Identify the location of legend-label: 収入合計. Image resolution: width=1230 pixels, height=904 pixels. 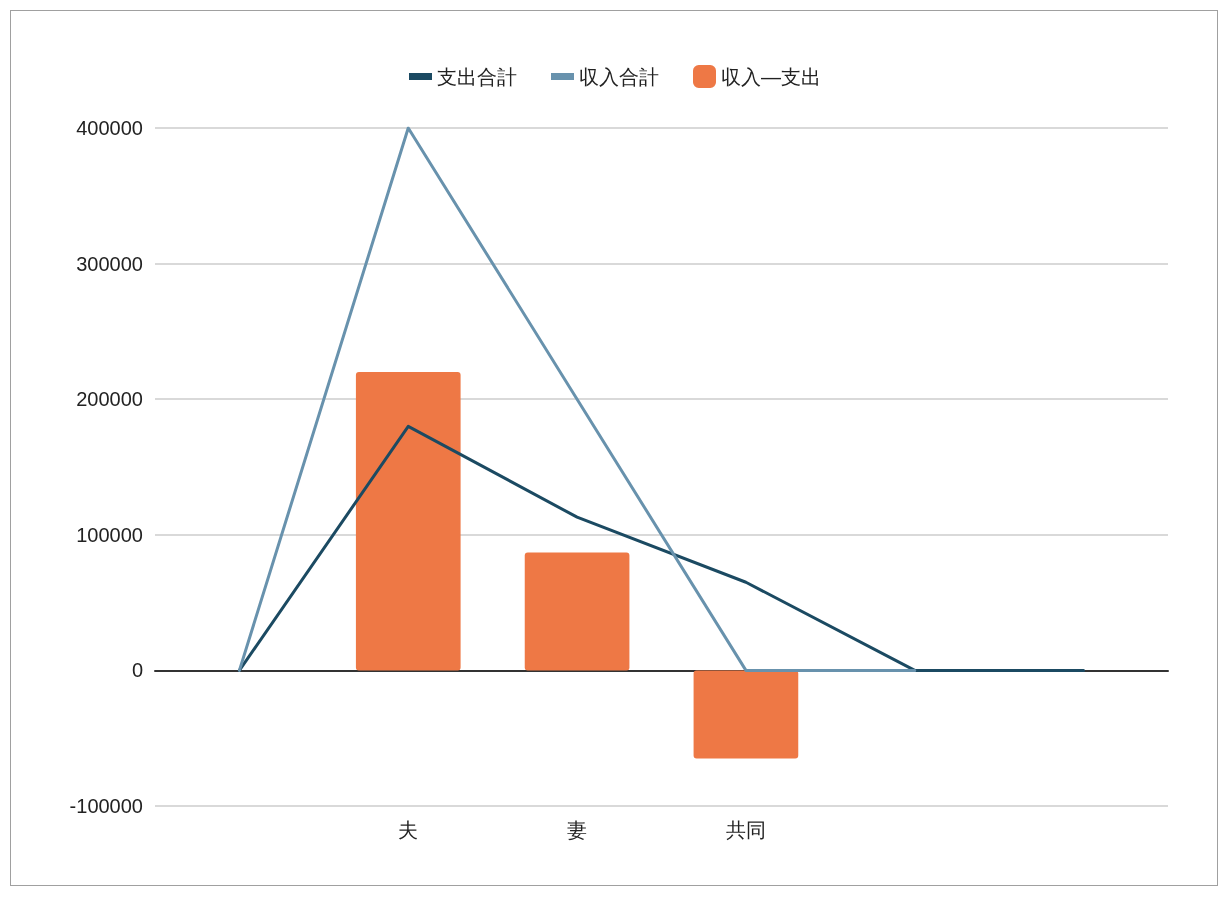
(619, 76).